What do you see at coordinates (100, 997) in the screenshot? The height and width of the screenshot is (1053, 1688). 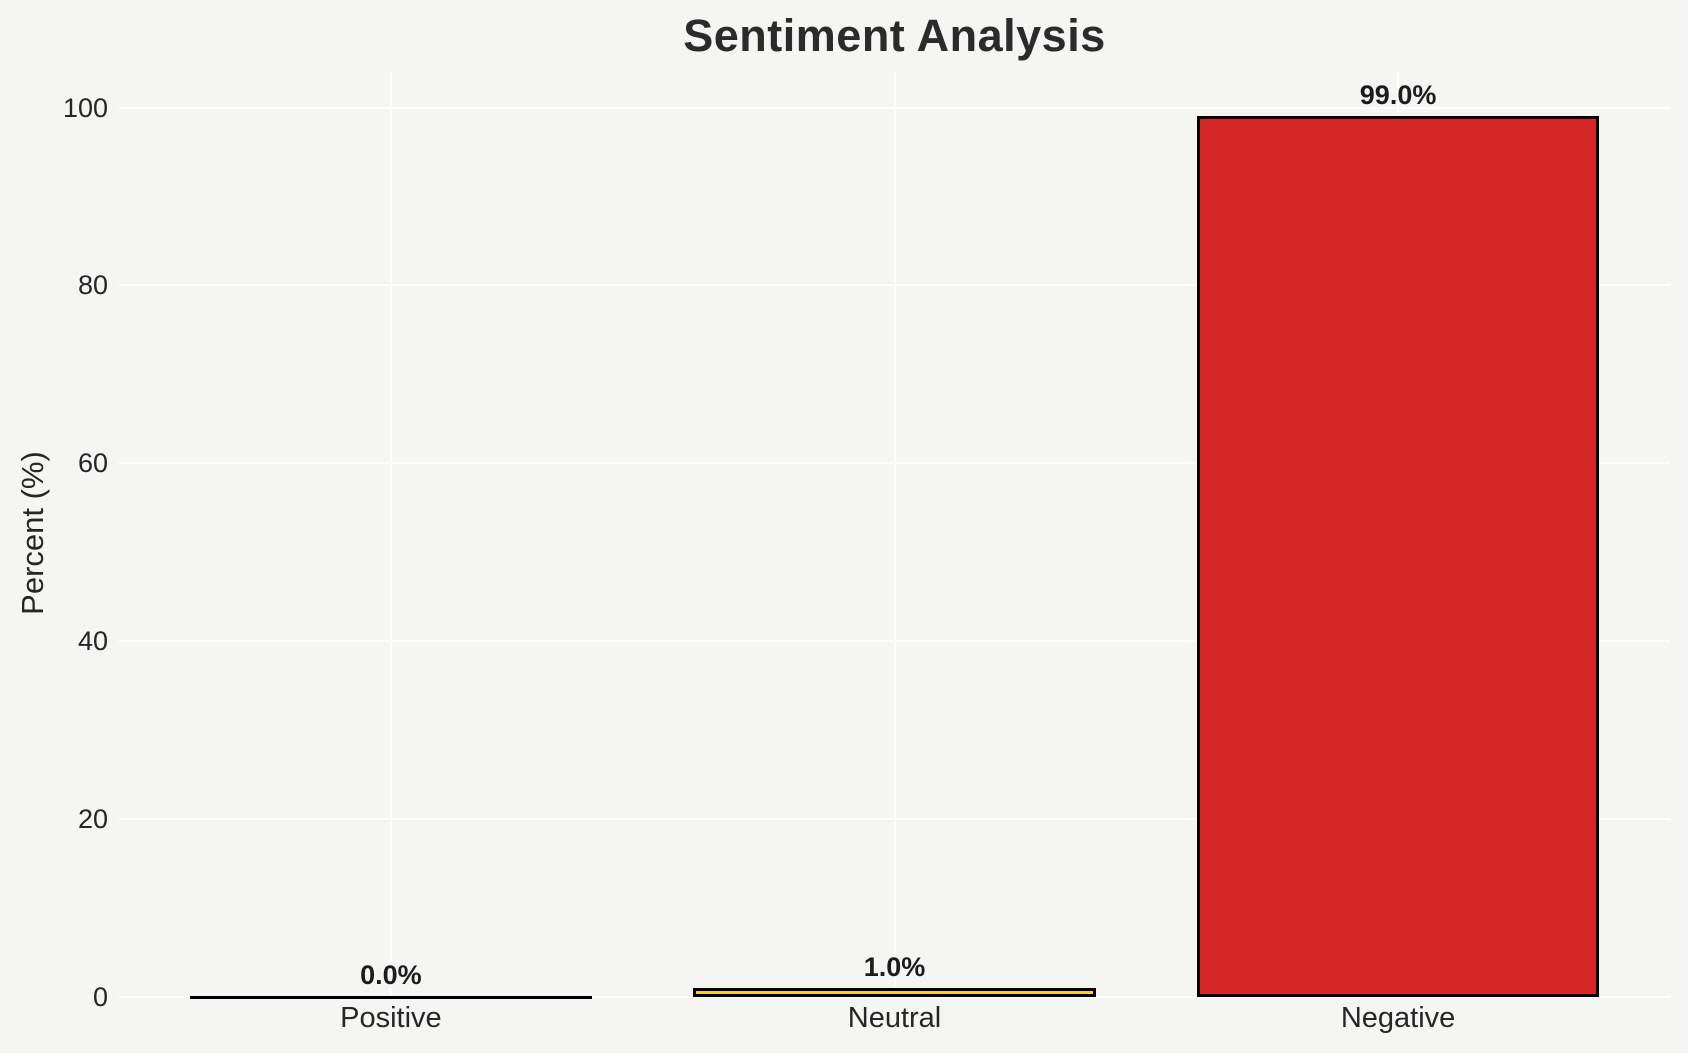 I see `y-tick-label: 0` at bounding box center [100, 997].